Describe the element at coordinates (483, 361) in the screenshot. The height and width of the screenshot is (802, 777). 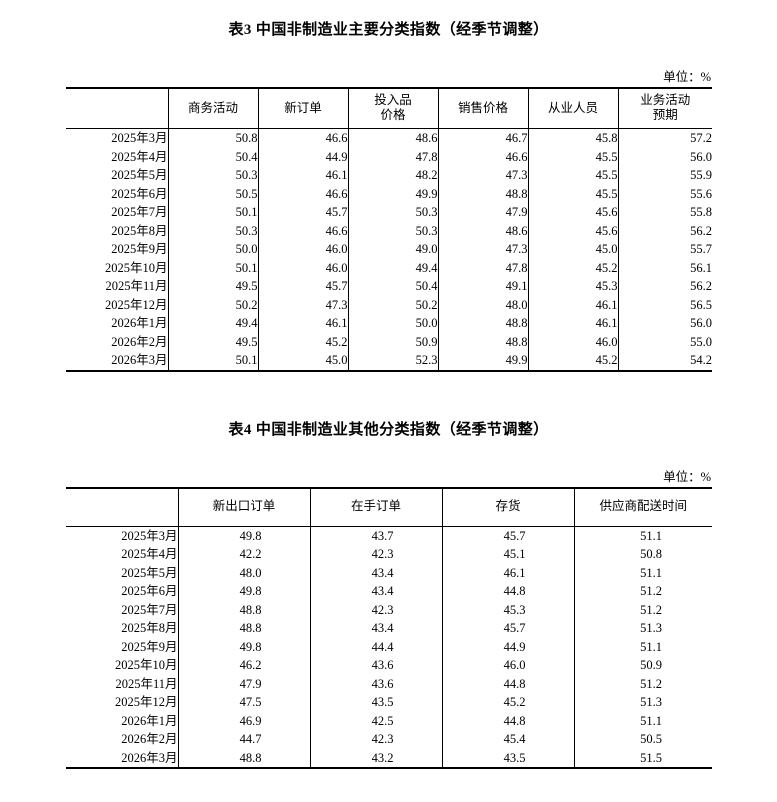
I see `data-cell: 49.9` at that location.